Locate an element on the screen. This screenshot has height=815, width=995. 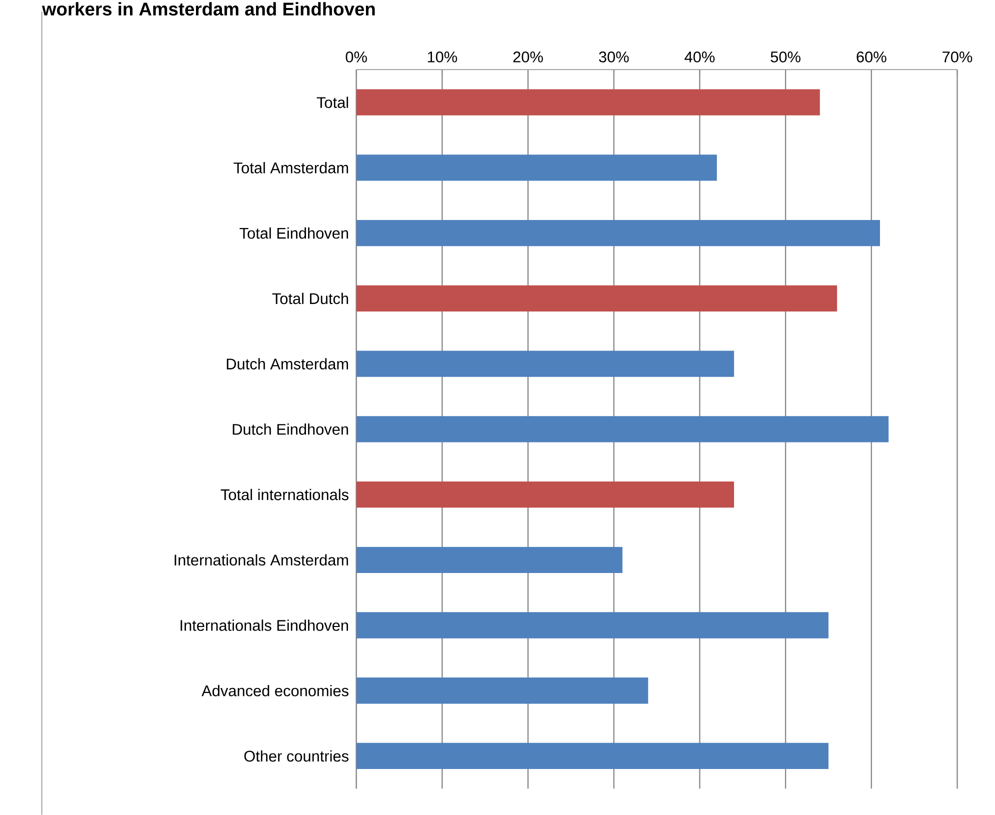
x-tick-label: 50% is located at coordinates (785, 57).